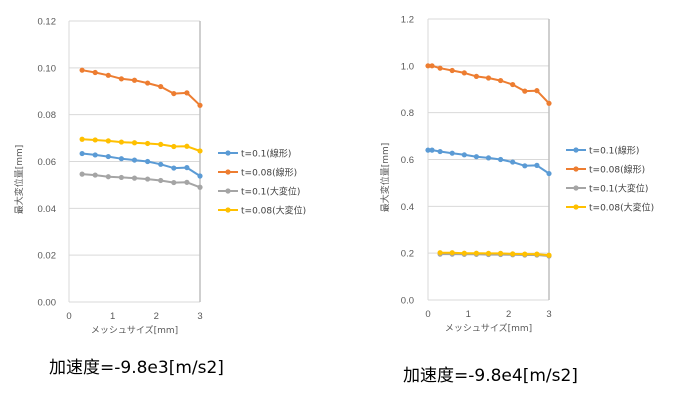 The image size is (675, 409). What do you see at coordinates (468, 314) in the screenshot?
I see `x-tick-label: 1` at bounding box center [468, 314].